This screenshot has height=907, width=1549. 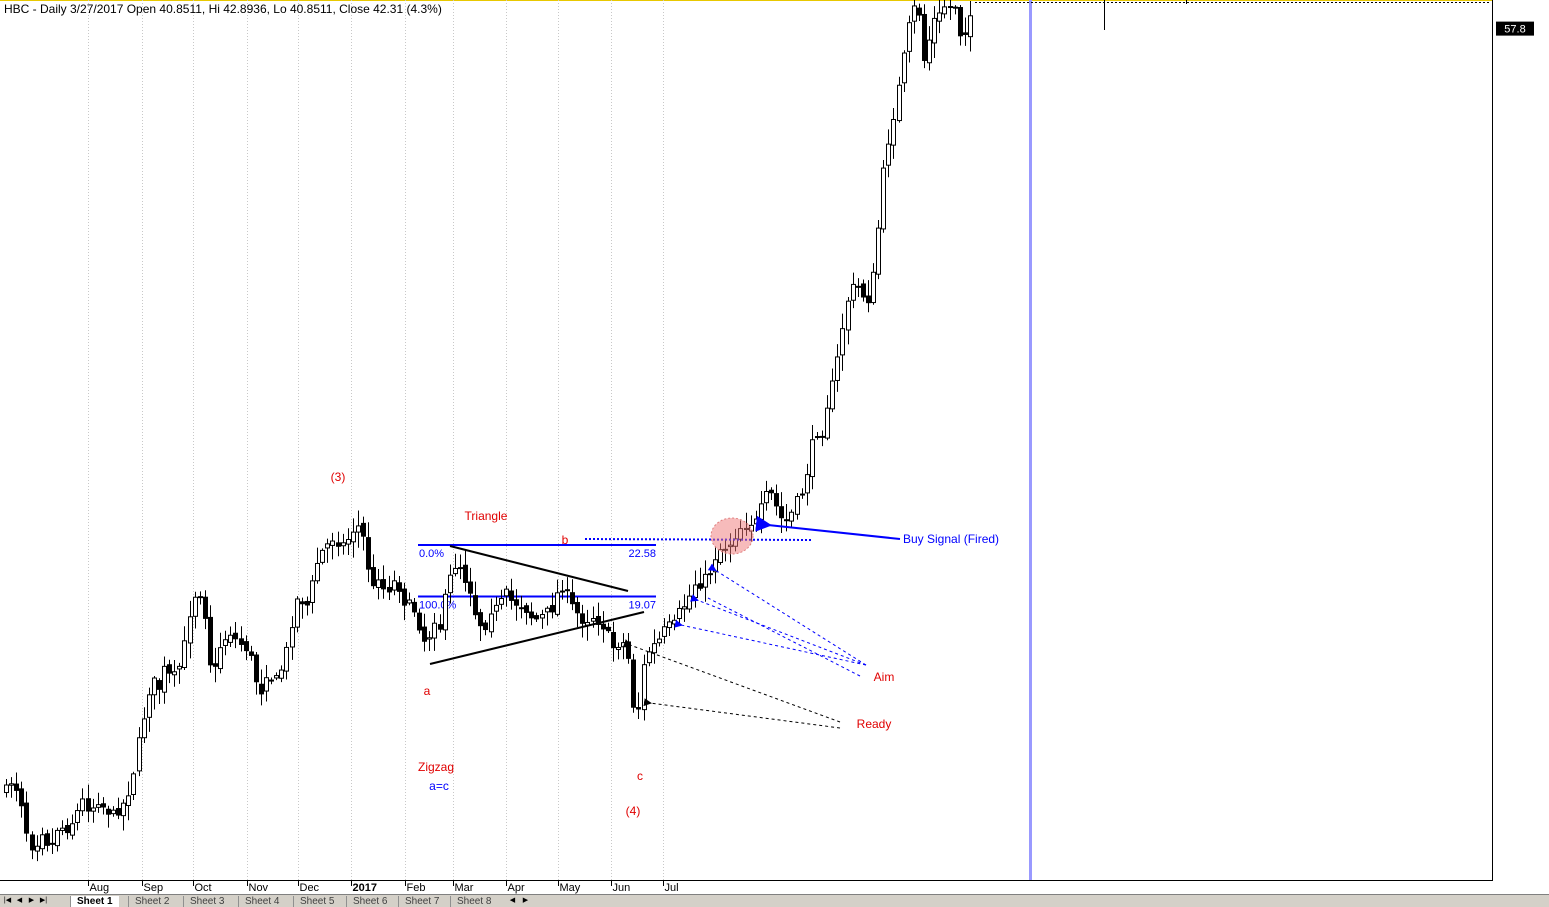 What do you see at coordinates (259, 888) in the screenshot?
I see `month-label: Nov` at bounding box center [259, 888].